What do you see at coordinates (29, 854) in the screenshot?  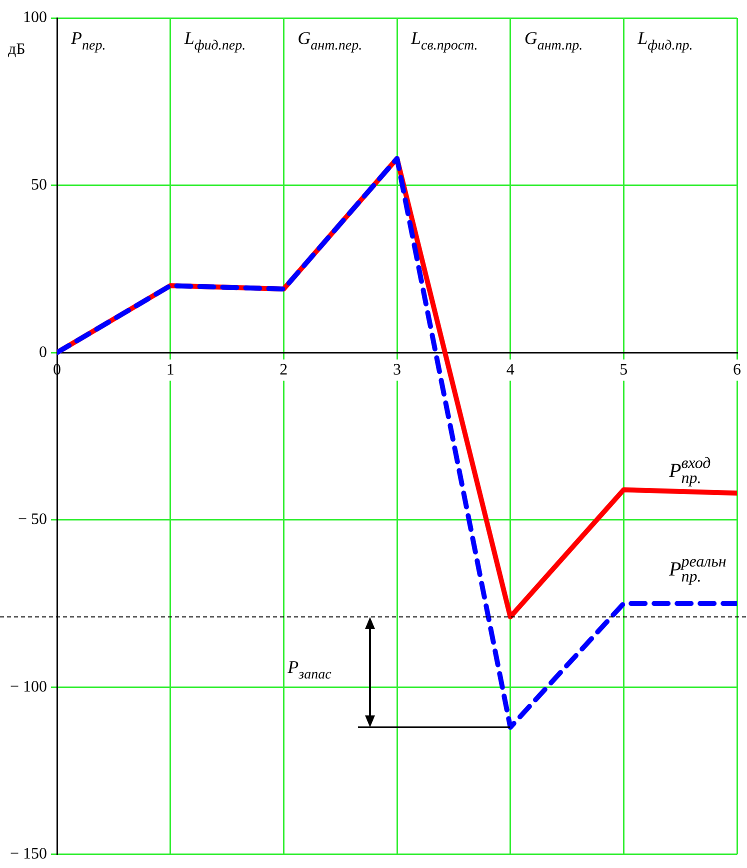 I see `y-tick-label: − 150` at bounding box center [29, 854].